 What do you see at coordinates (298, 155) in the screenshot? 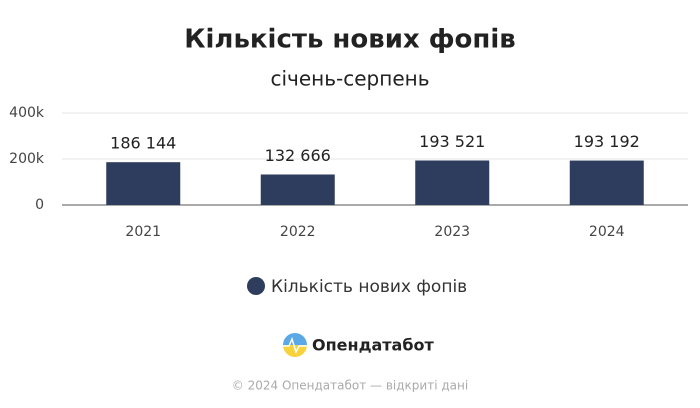
I see `value-label: 132 666` at bounding box center [298, 155].